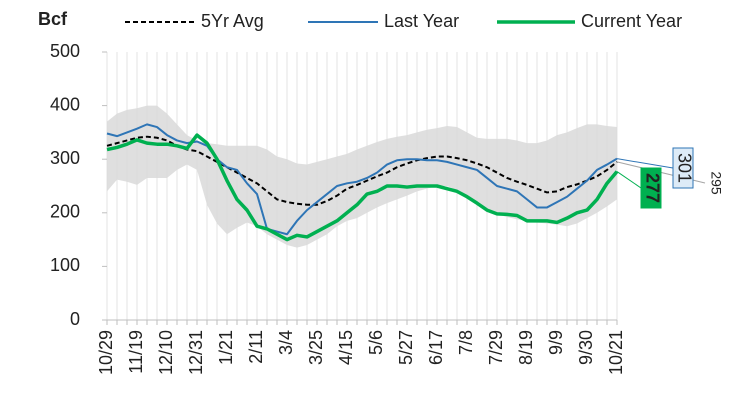 This screenshot has width=730, height=405. Describe the element at coordinates (556, 342) in the screenshot. I see `x-tick-label: 9/9` at that location.